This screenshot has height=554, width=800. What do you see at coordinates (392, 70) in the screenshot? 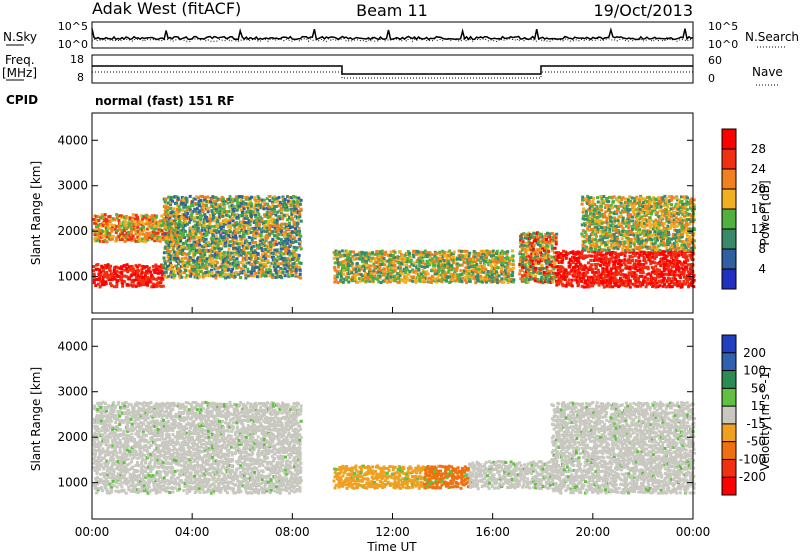
I see `freq-trace` at bounding box center [392, 70].